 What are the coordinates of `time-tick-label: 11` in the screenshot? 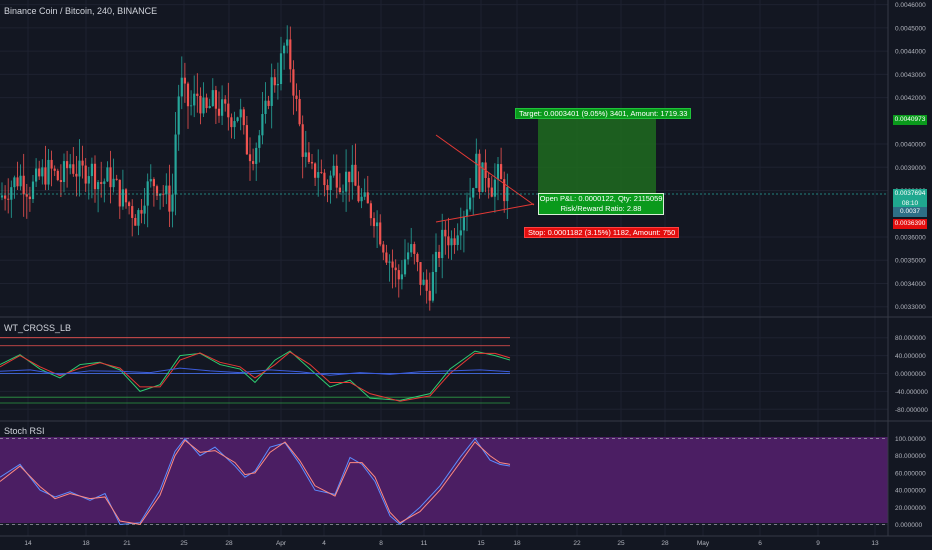 It's located at (424, 543).